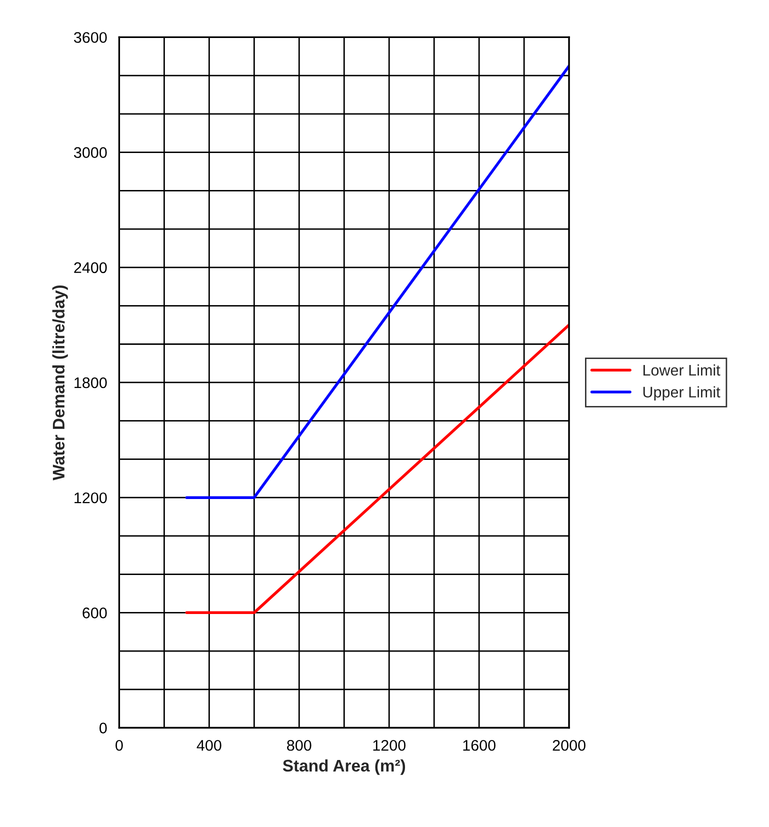 The width and height of the screenshot is (769, 827). I want to click on x-tick-label: 2000, so click(569, 745).